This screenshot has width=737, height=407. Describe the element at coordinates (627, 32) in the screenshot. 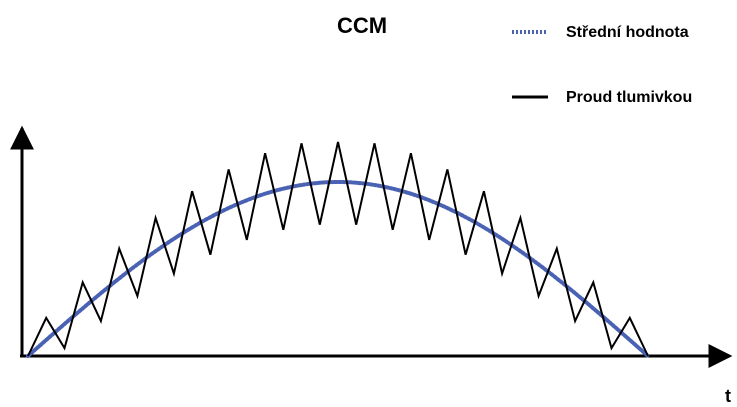

I see `legend-label-mean: Střední hodnota` at that location.